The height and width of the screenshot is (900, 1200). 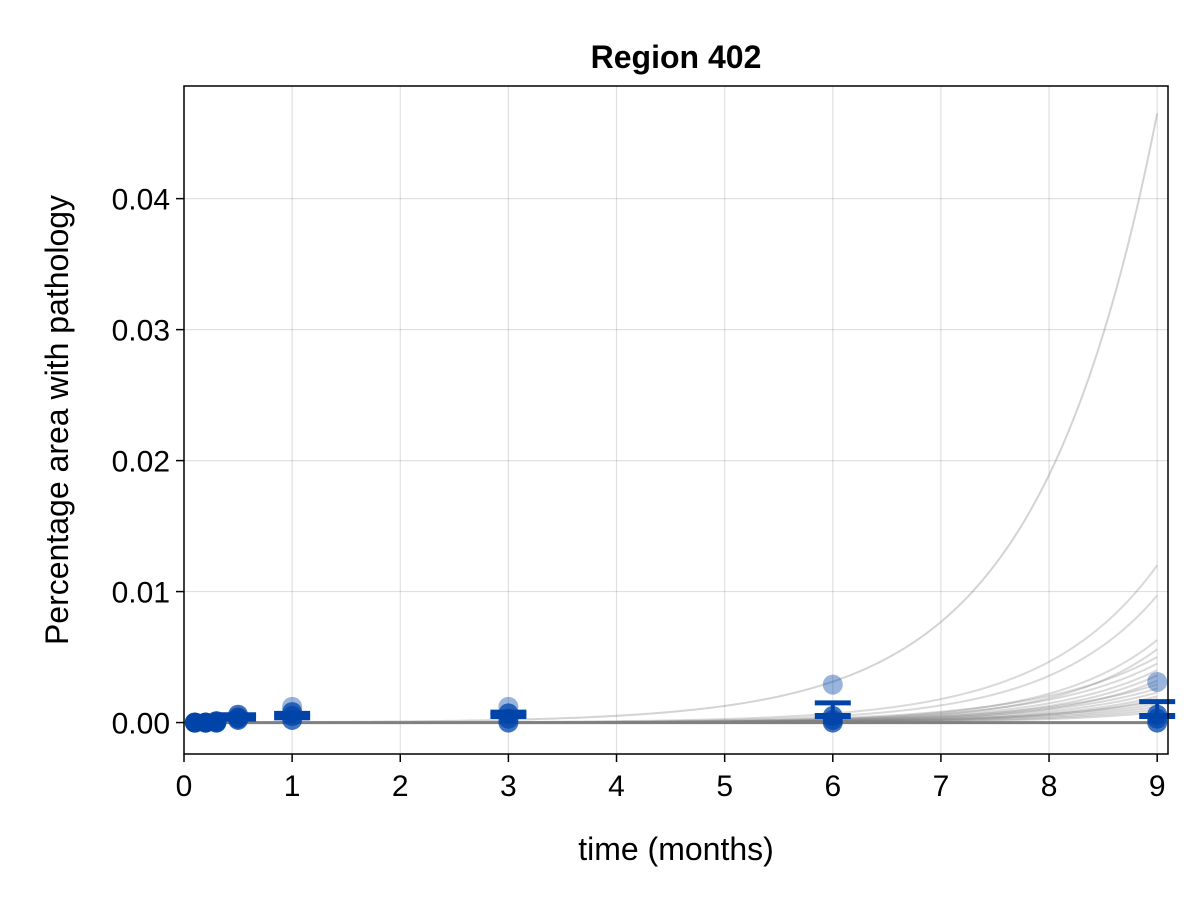 I want to click on y-axis-ticks: 0.00 0.01 0.02 0.03 0.04, so click(x=148, y=462).